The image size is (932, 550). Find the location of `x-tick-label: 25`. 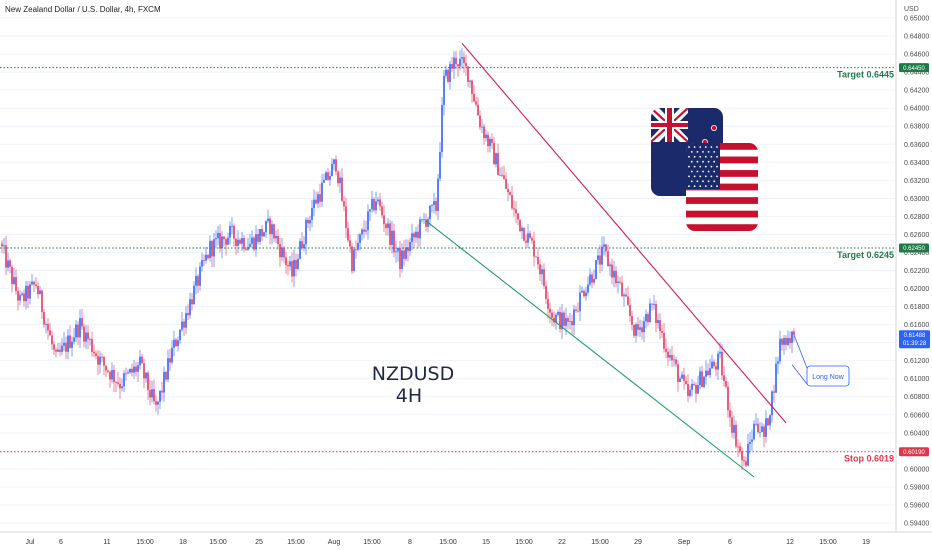

x-tick-label: 25 is located at coordinates (259, 542).